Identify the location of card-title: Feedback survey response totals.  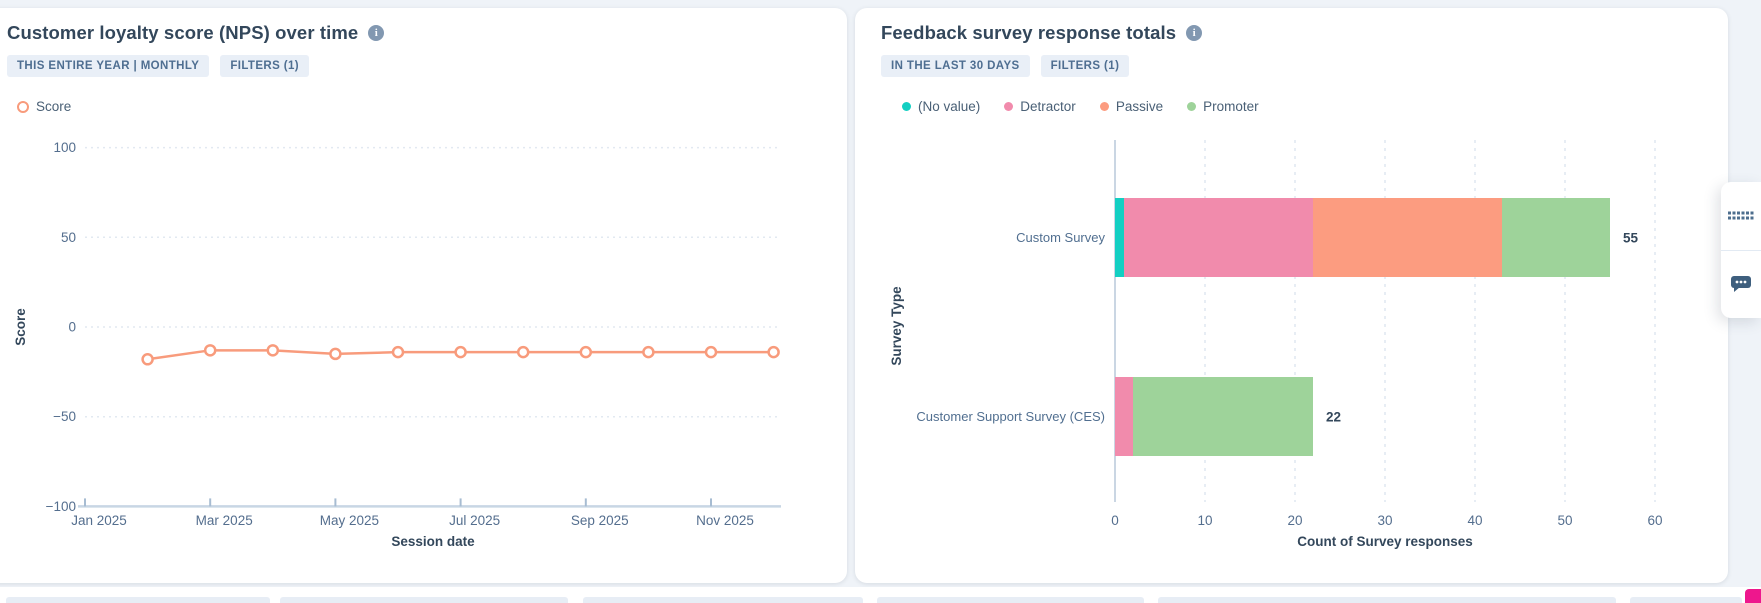
(1029, 32).